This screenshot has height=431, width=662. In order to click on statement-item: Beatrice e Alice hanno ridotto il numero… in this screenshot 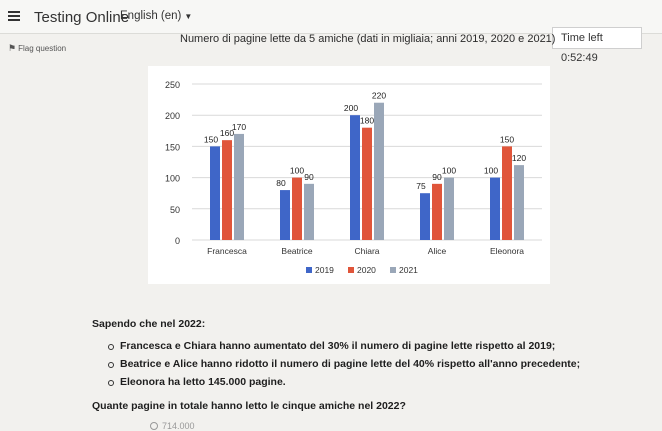, I will do `click(377, 364)`.